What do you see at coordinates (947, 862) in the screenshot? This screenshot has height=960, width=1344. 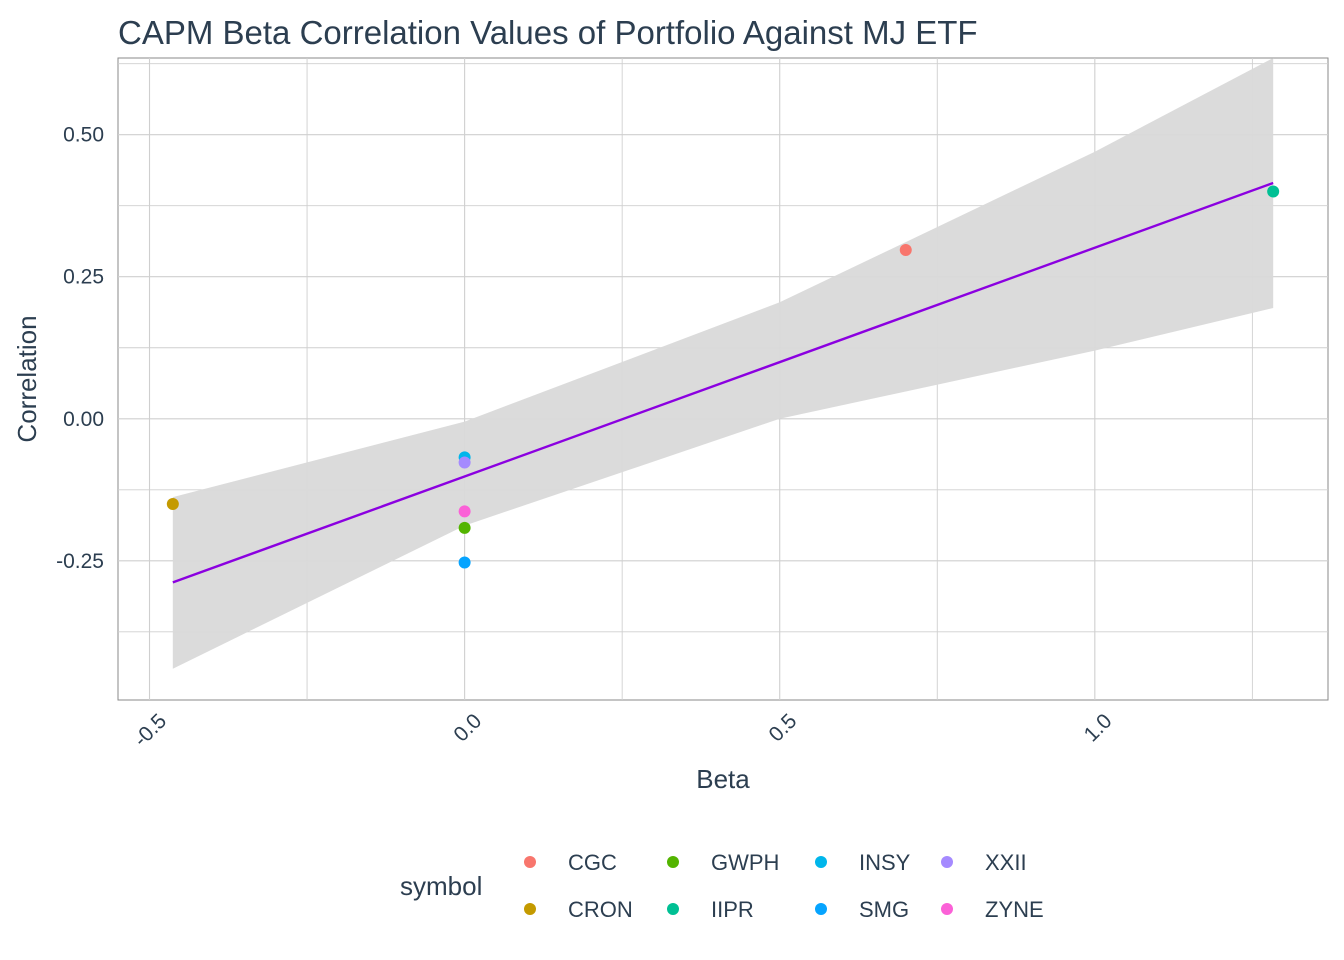 I see `legend-key-xxii` at bounding box center [947, 862].